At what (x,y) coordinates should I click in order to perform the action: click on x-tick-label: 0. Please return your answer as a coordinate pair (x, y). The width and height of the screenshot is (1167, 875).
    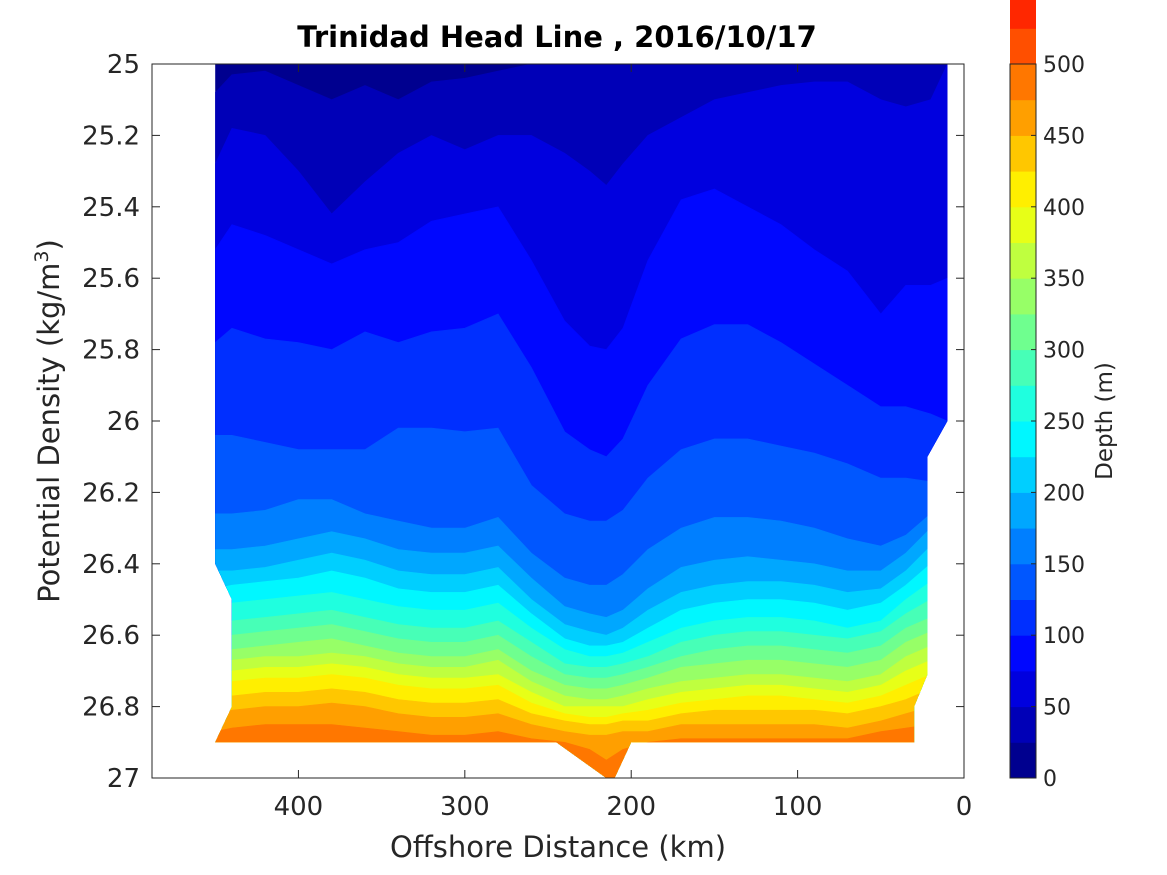
    Looking at the image, I should click on (964, 807).